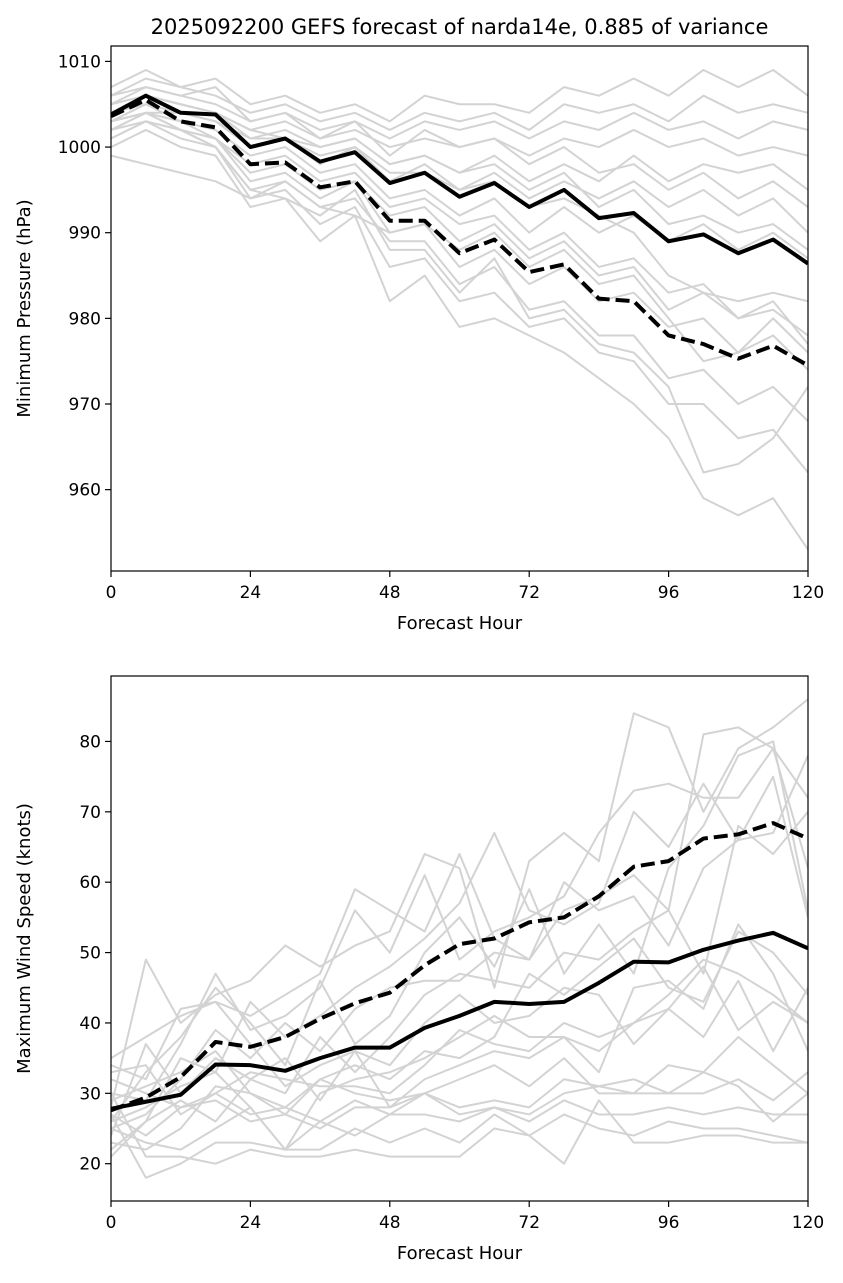  I want to click on pressure-y-tick-label: 990, so click(85, 234).